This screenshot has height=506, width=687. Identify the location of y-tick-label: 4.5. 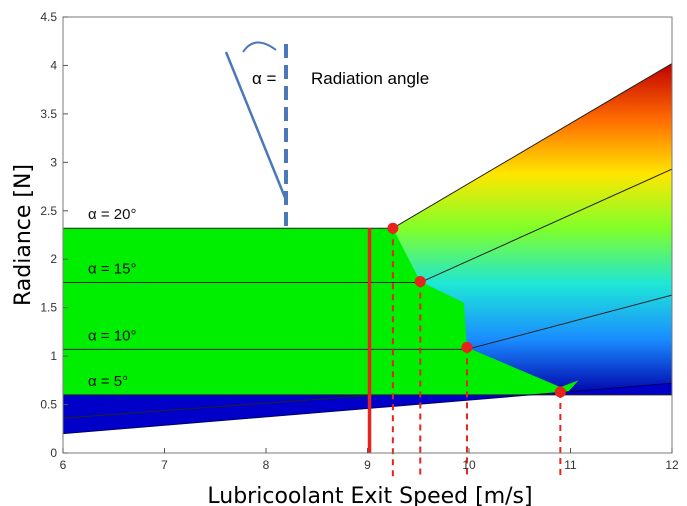
(48, 17).